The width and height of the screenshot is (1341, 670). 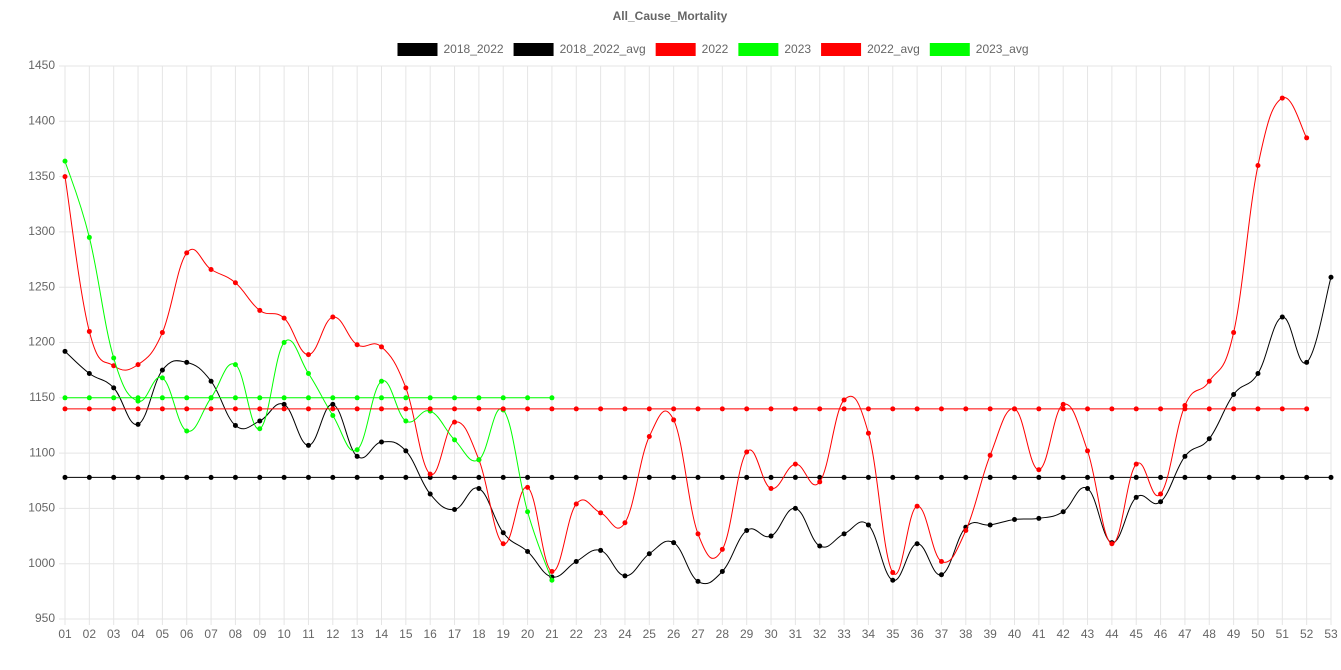 I want to click on legend-label: 2023_avg, so click(x=1002, y=49).